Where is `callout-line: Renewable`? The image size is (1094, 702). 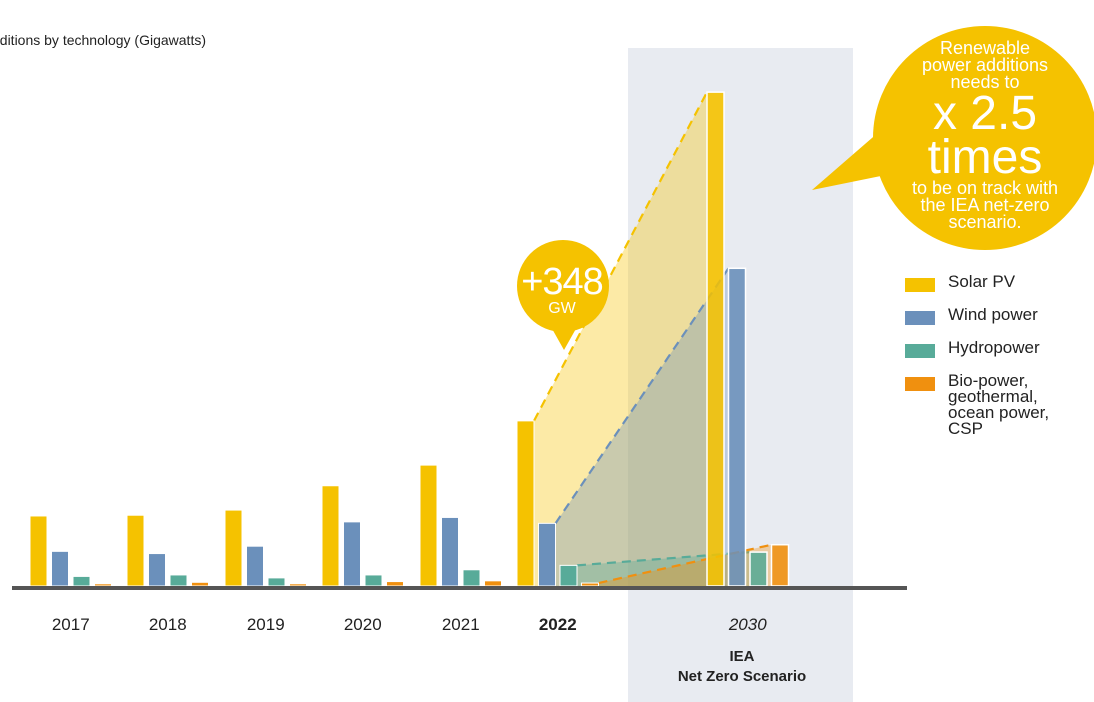
callout-line: Renewable is located at coordinates (985, 48).